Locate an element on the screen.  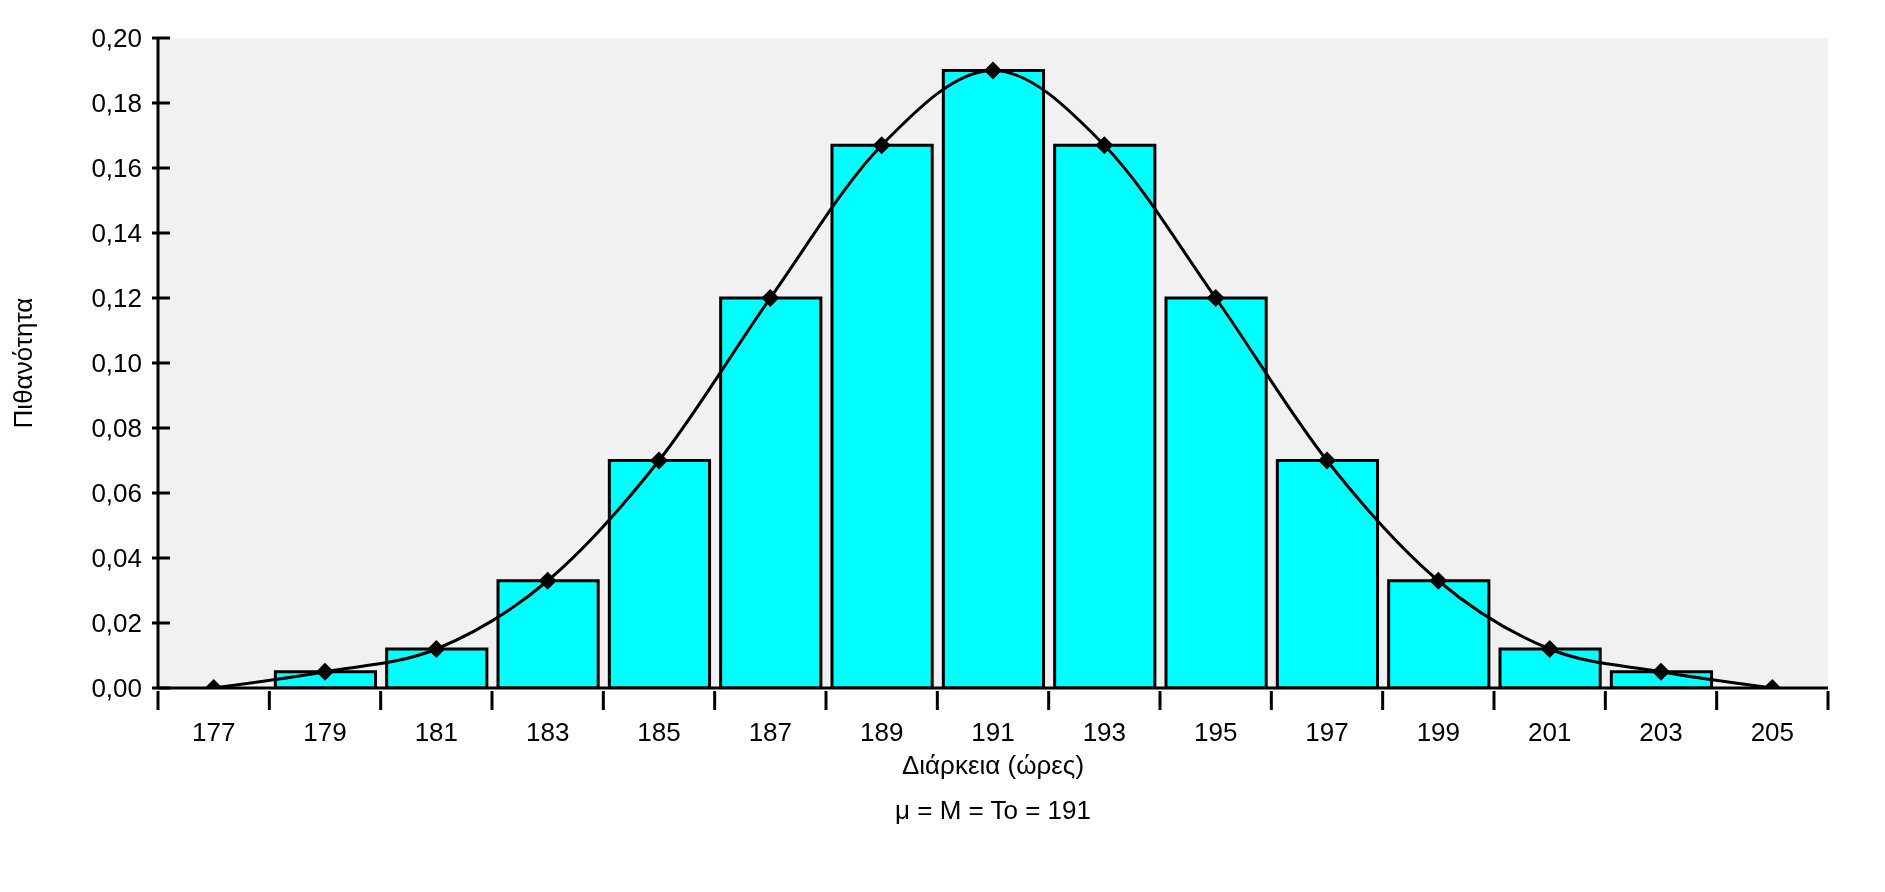
y-tick-label: 0,18 is located at coordinates (116, 103).